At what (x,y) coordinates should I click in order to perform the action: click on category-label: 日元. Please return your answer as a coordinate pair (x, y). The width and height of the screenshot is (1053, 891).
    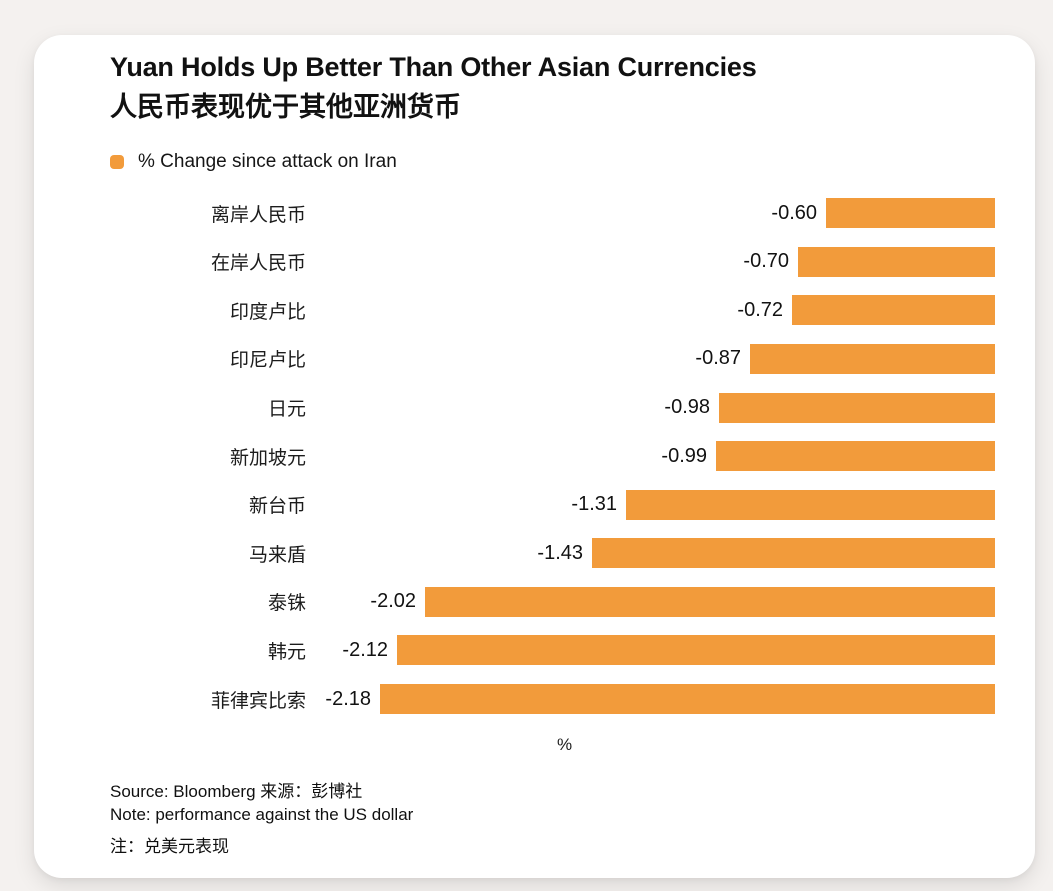
    Looking at the image, I should click on (286, 410).